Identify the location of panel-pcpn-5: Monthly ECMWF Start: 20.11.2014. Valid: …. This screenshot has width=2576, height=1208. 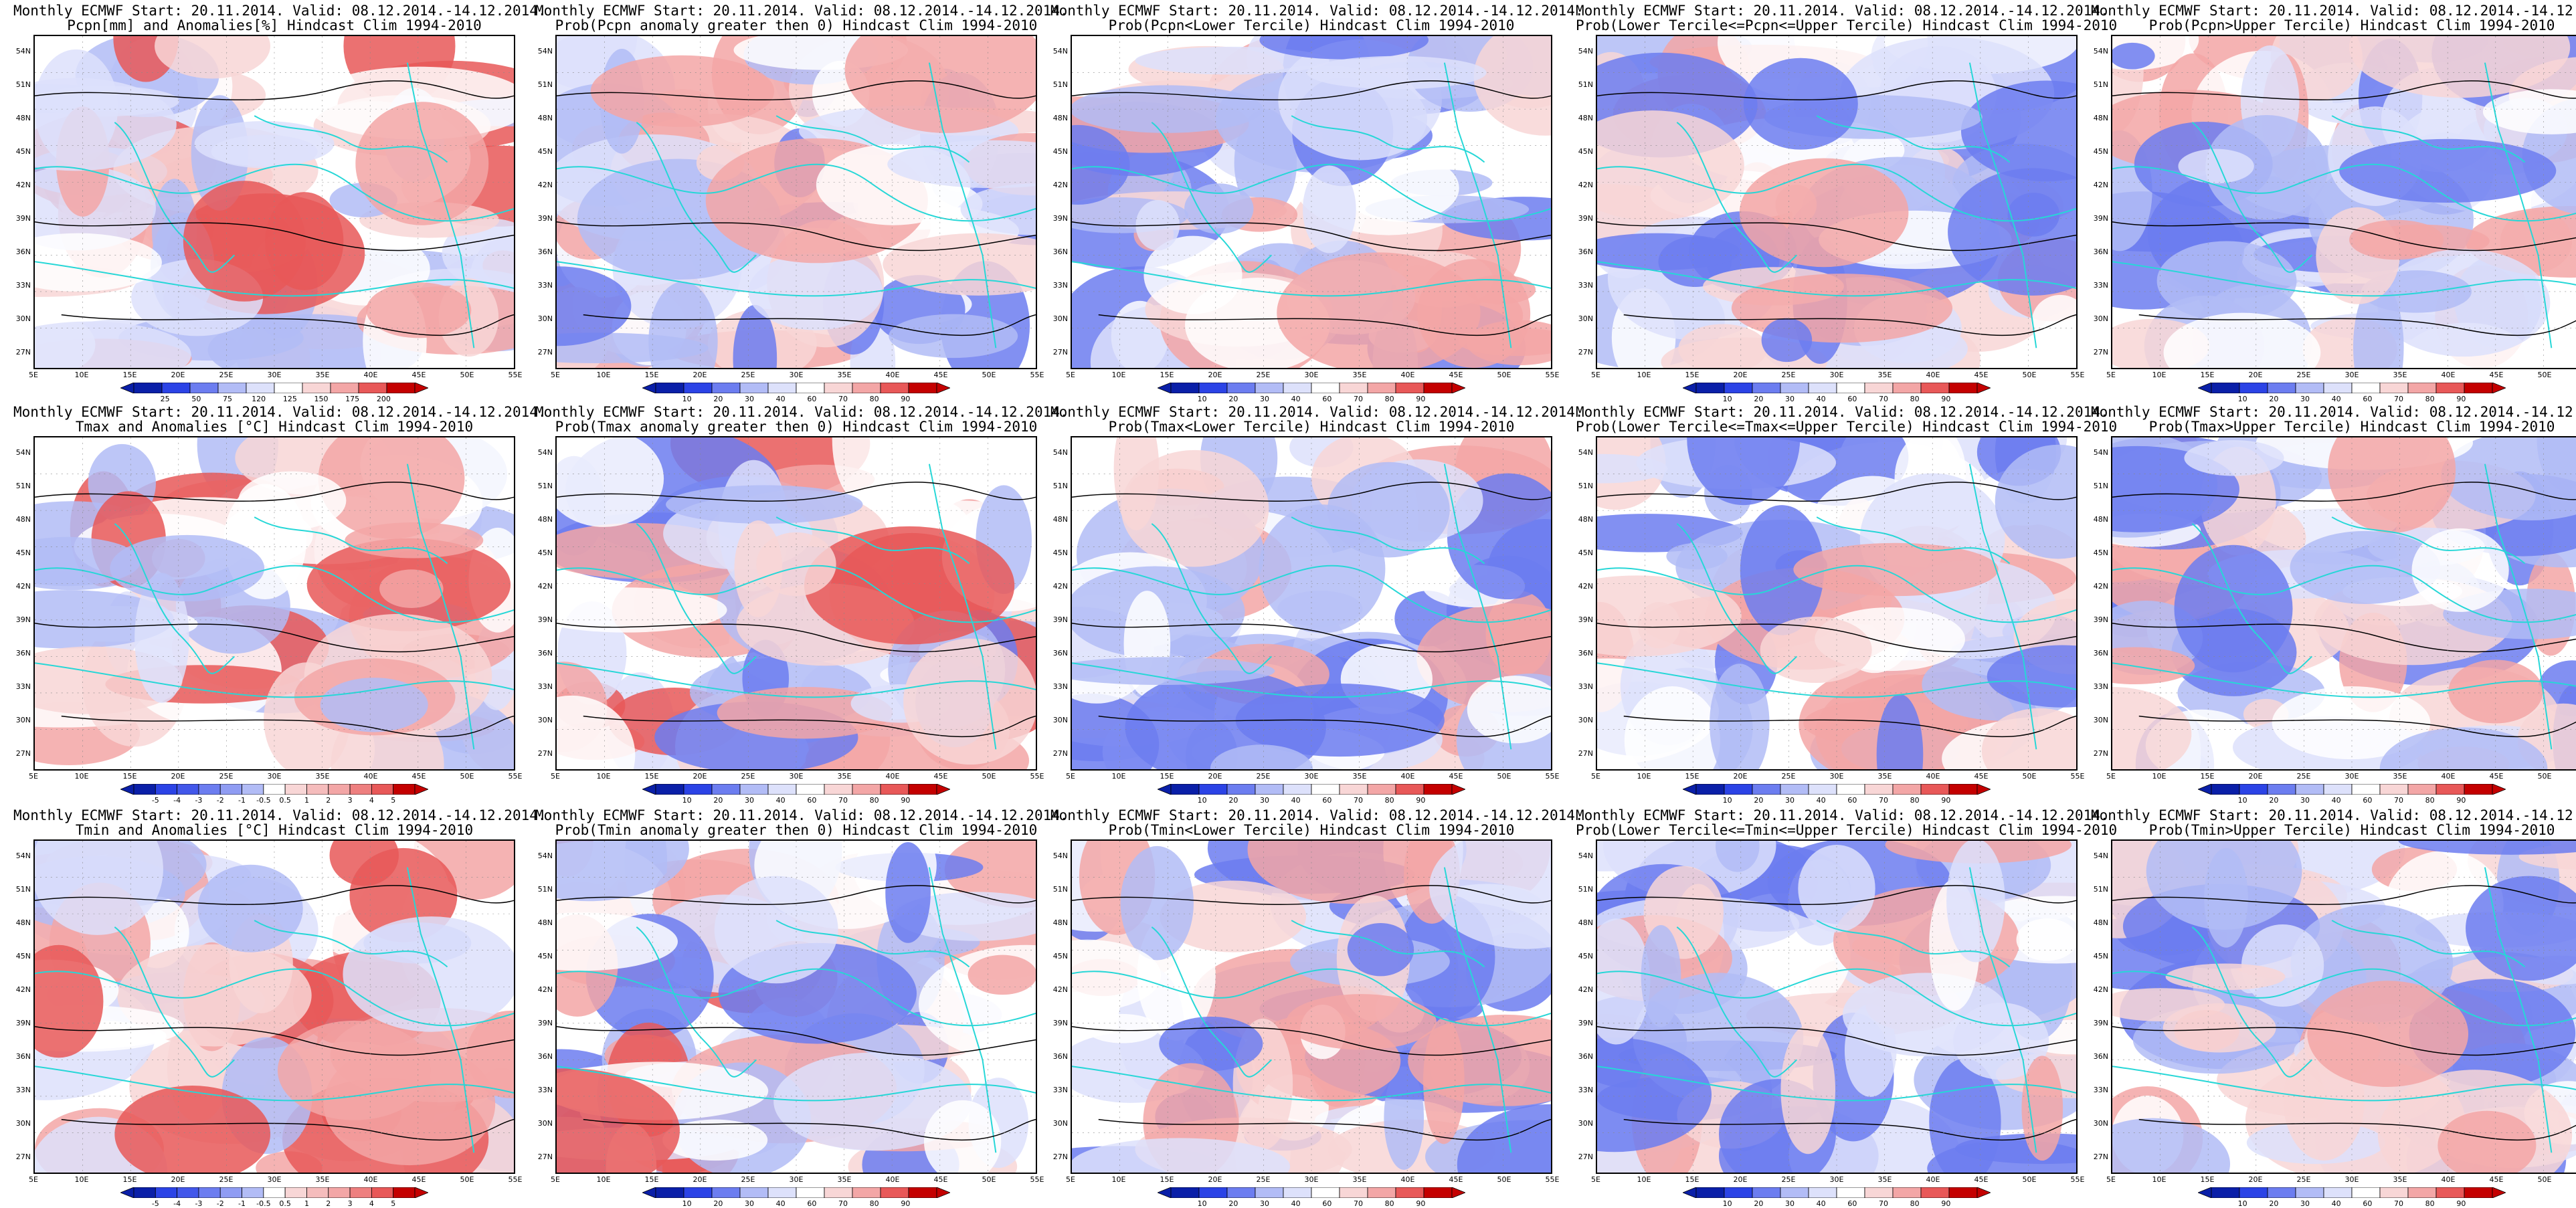
(2333, 201).